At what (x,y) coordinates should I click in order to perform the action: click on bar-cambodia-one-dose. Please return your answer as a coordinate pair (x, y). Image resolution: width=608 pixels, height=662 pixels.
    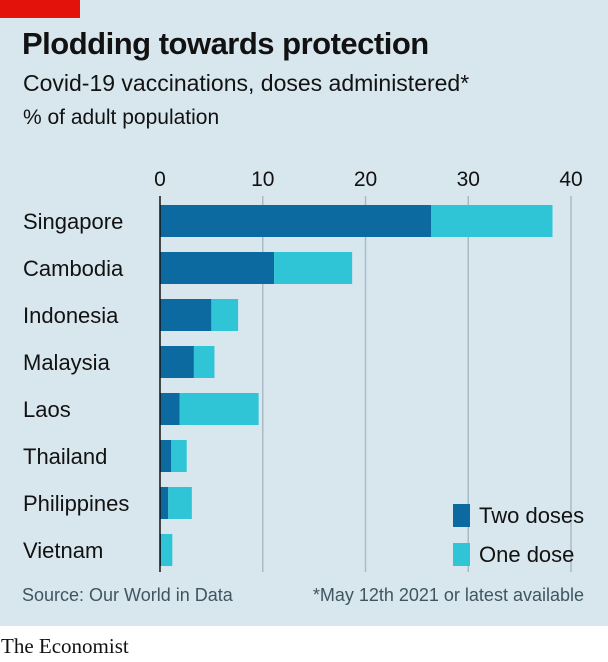
    Looking at the image, I should click on (313, 268).